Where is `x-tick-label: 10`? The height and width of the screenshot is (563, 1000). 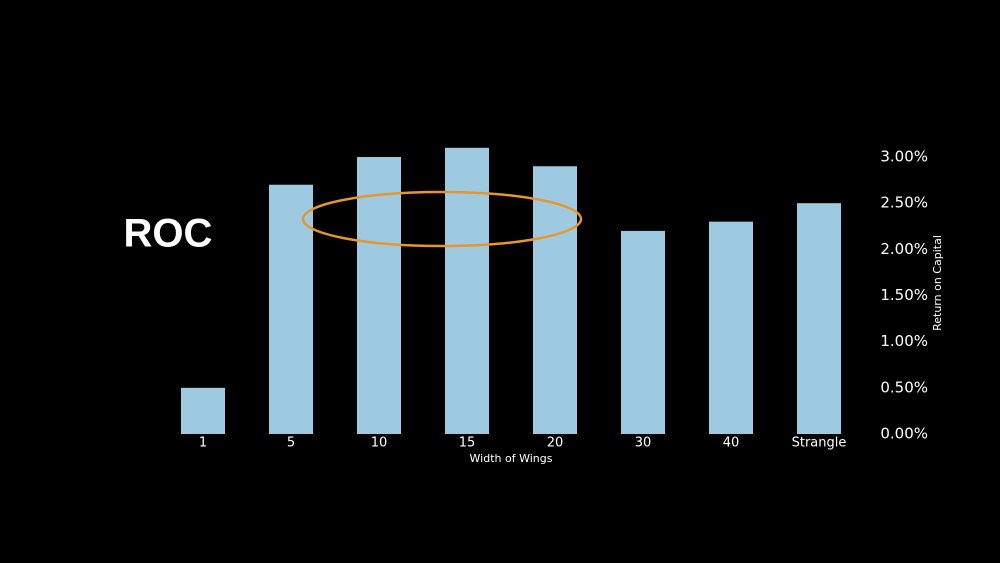
x-tick-label: 10 is located at coordinates (379, 443).